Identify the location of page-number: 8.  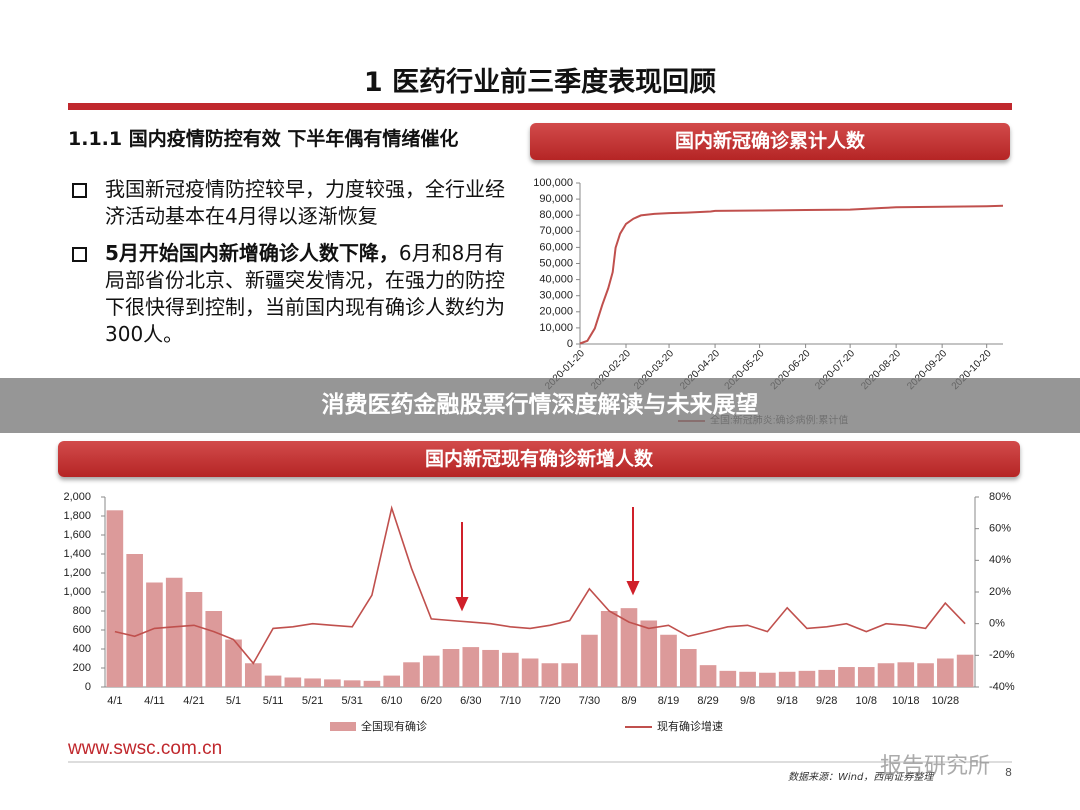
(1008, 772).